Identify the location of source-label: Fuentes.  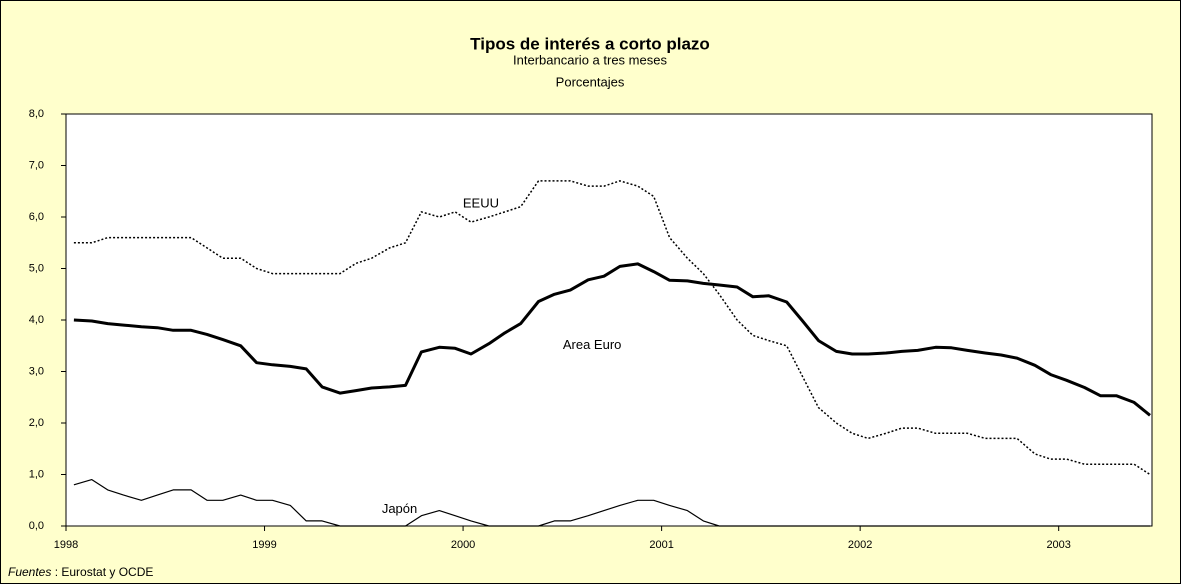
(29, 572).